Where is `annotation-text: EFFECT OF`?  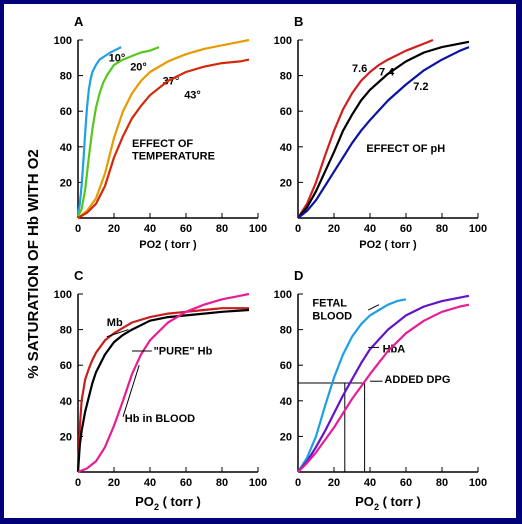
annotation-text: EFFECT OF is located at coordinates (162, 144).